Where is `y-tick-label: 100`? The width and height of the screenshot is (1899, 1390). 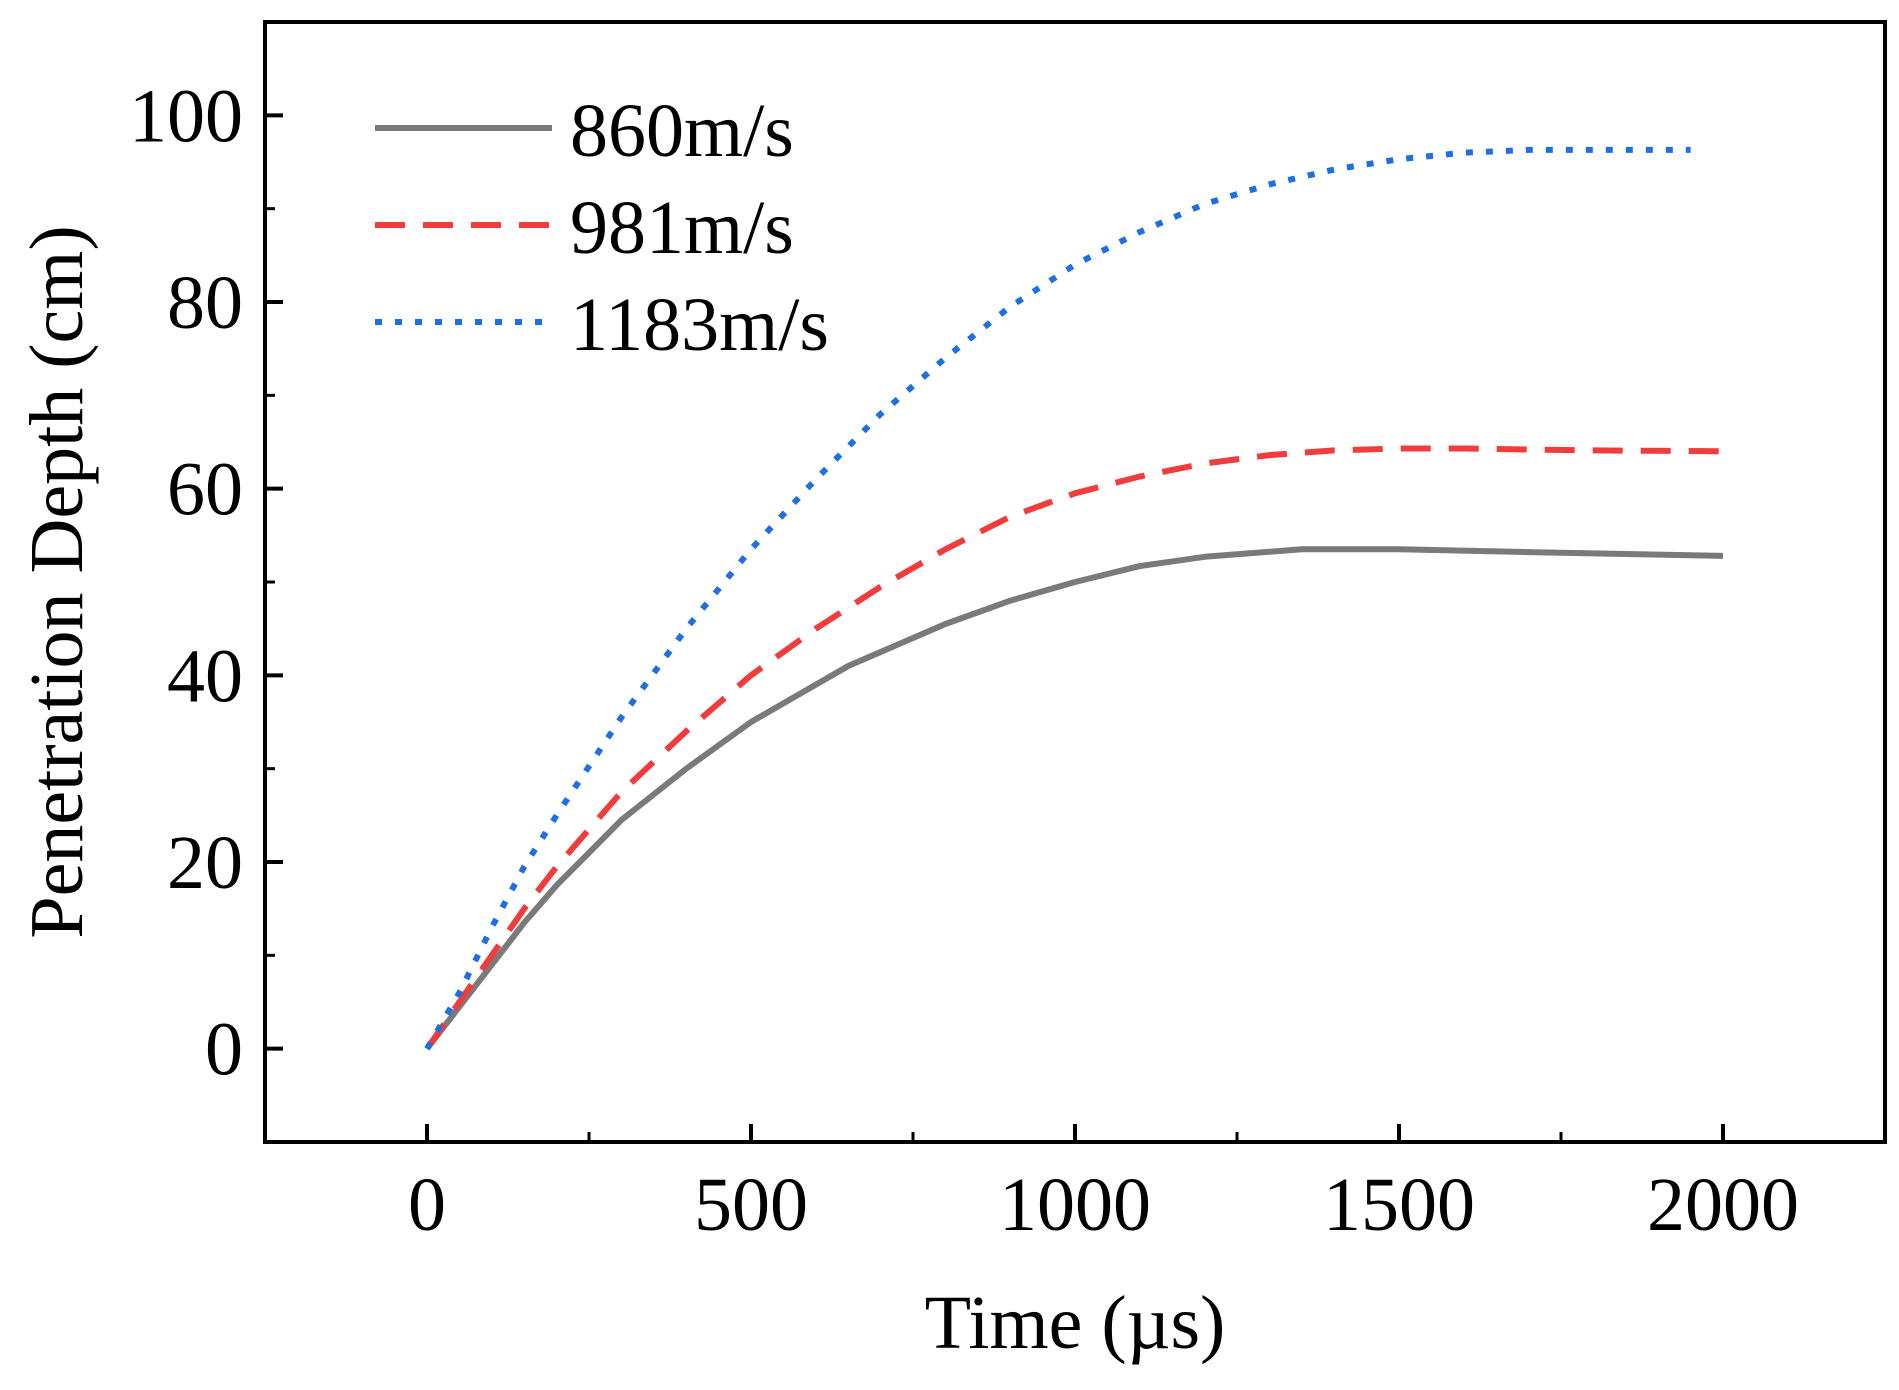 y-tick-label: 100 is located at coordinates (186, 116).